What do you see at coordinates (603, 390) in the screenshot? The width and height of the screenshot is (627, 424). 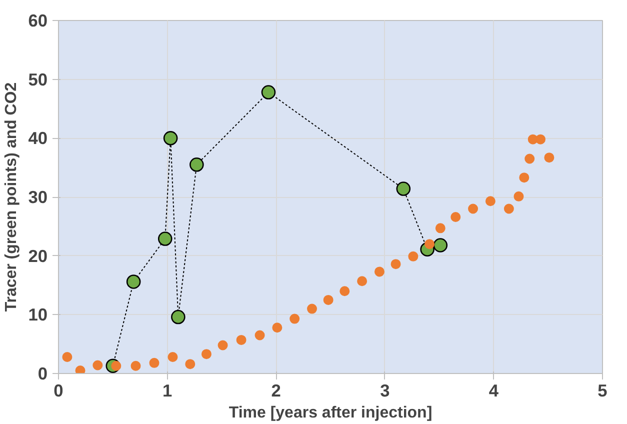 I see `x-tick-label: 5` at bounding box center [603, 390].